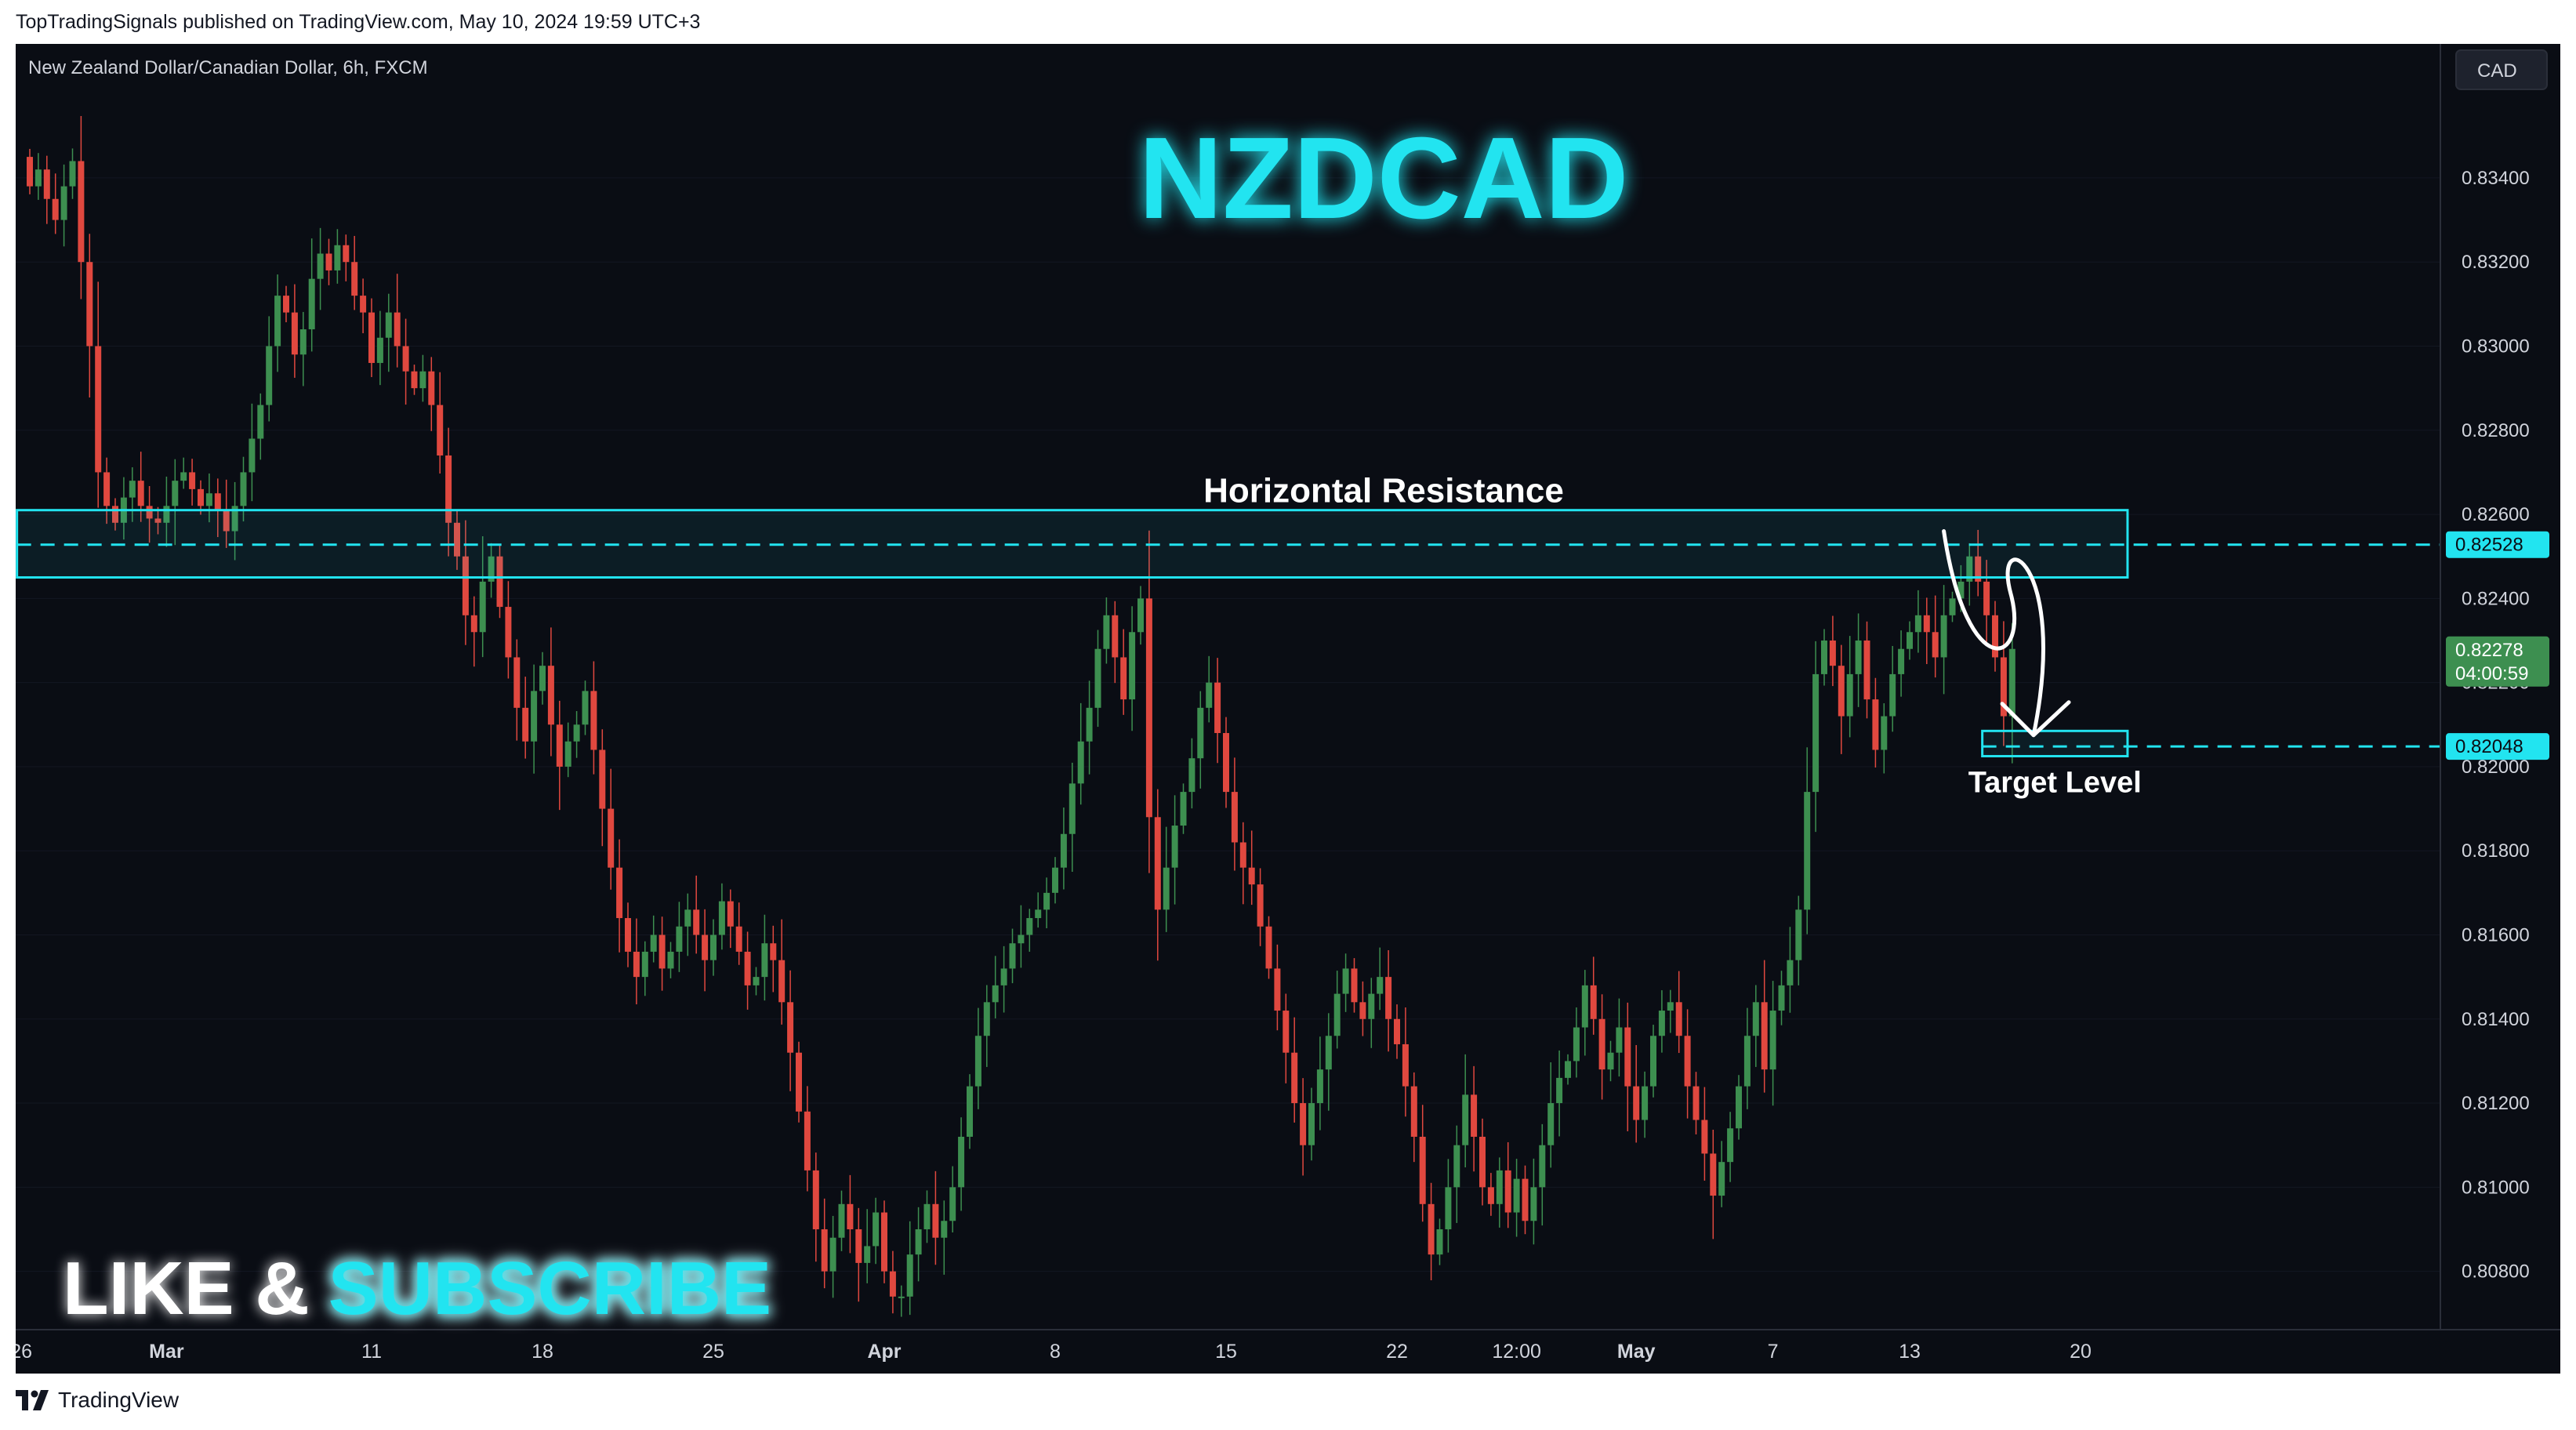 The image size is (2576, 1430). I want to click on price-tick-label: 0.83200, so click(2496, 262).